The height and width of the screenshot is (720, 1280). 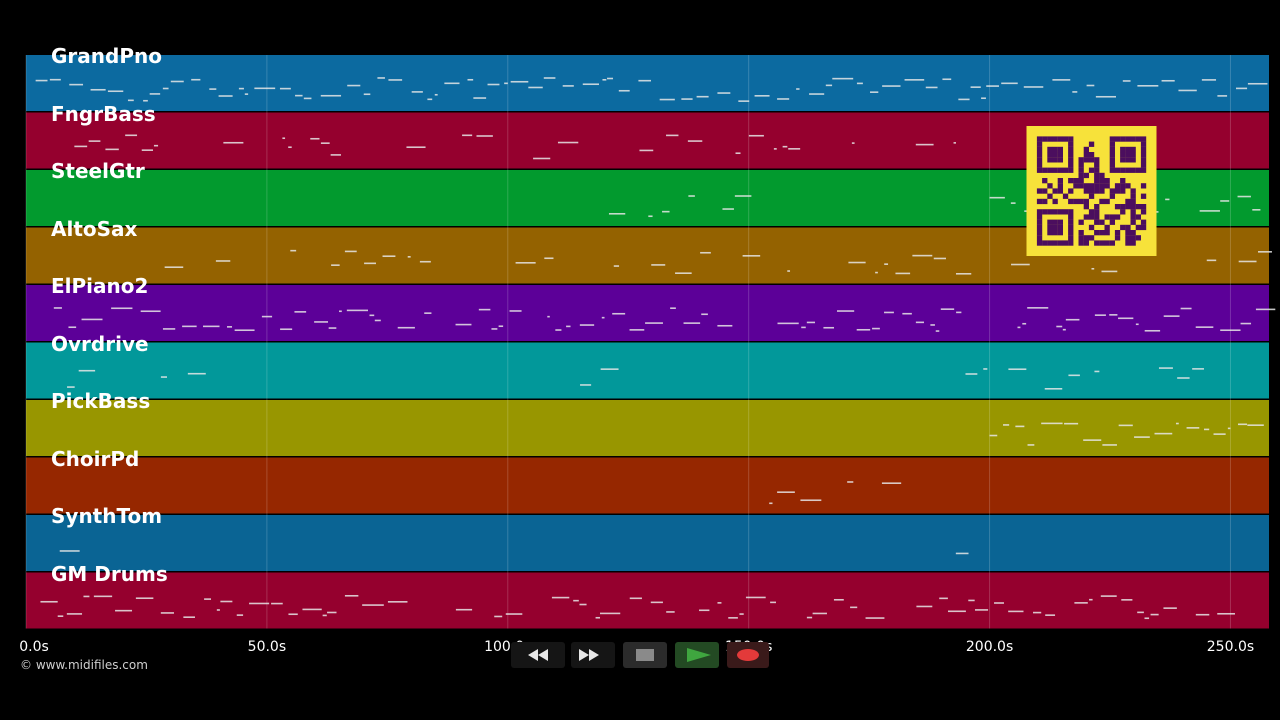 What do you see at coordinates (593, 655) in the screenshot?
I see `fast-forward-button` at bounding box center [593, 655].